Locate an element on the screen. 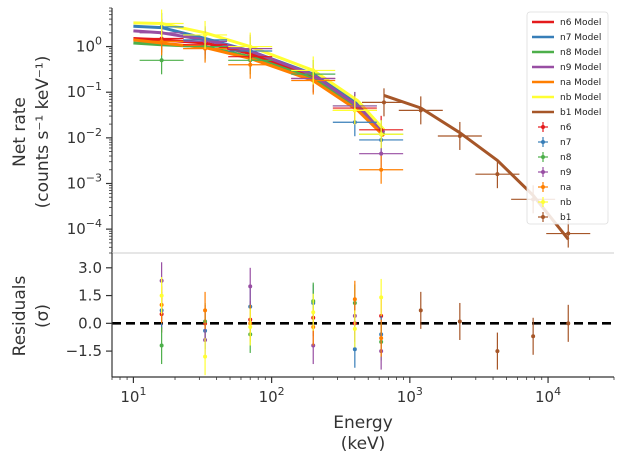  spectrum-y-ticks: 10⁻⁴ 10⁻³ 10⁻² 10⁻¹ 10⁰ is located at coordinates (89, 130).